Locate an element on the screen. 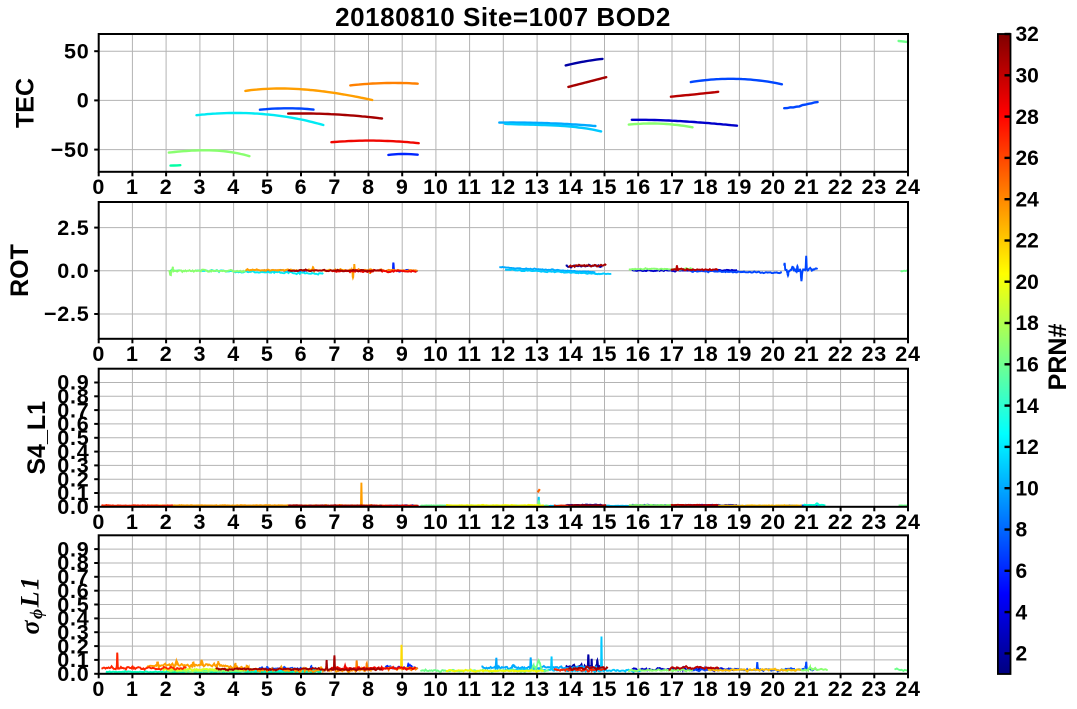 Image resolution: width=1077 pixels, height=709 pixels. svg-text: 32 is located at coordinates (1027, 34).